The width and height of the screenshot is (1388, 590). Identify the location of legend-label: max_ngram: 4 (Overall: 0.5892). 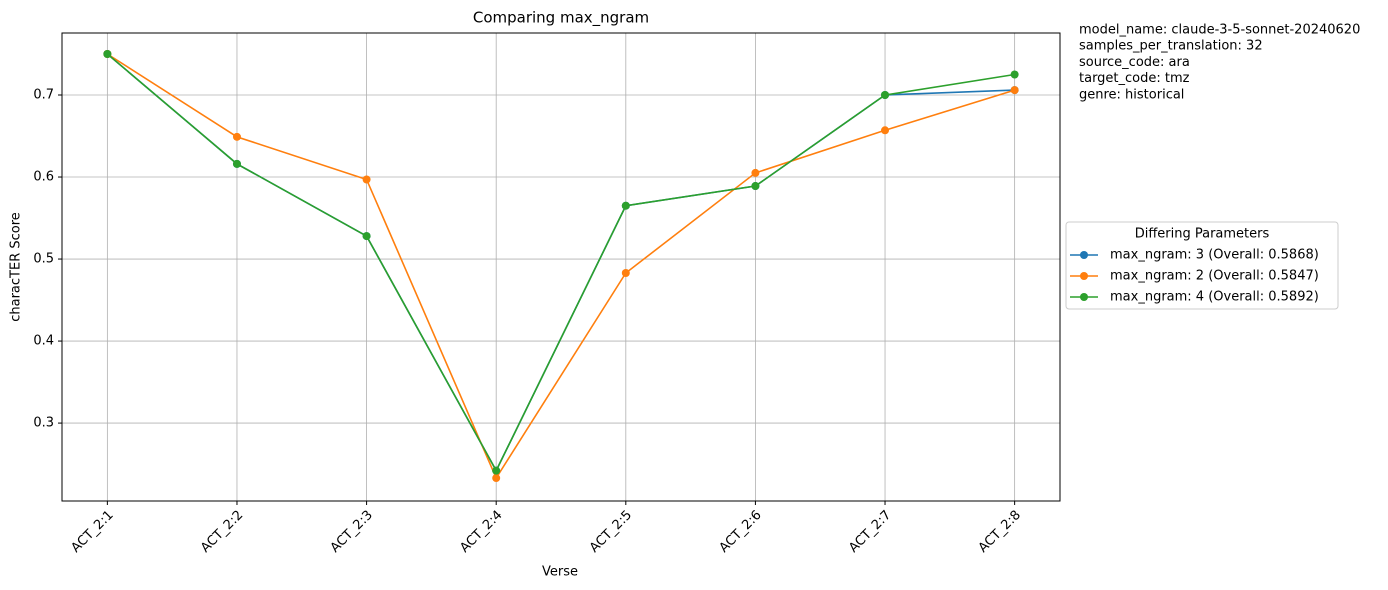
(1214, 297).